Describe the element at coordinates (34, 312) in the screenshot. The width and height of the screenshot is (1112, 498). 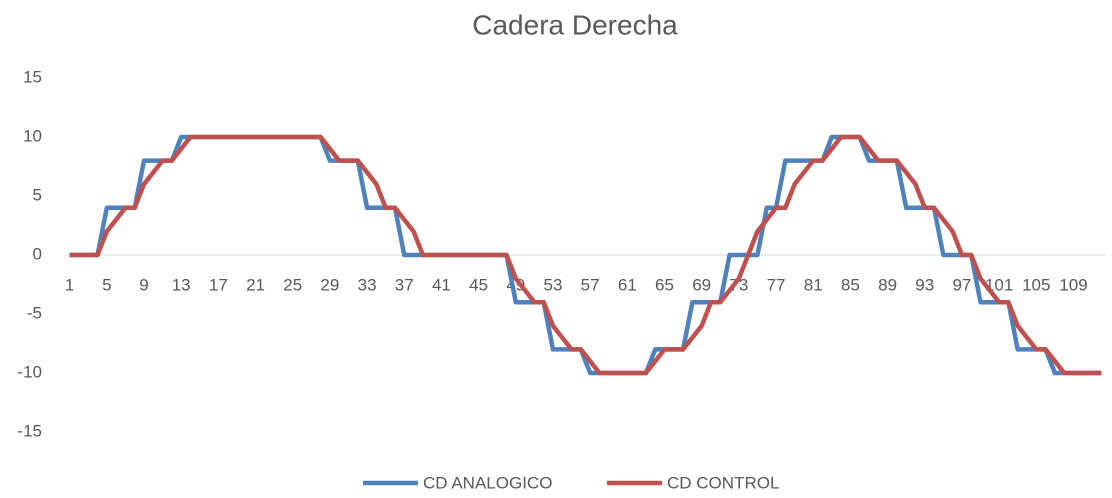
I see `y-tick-label: -5` at that location.